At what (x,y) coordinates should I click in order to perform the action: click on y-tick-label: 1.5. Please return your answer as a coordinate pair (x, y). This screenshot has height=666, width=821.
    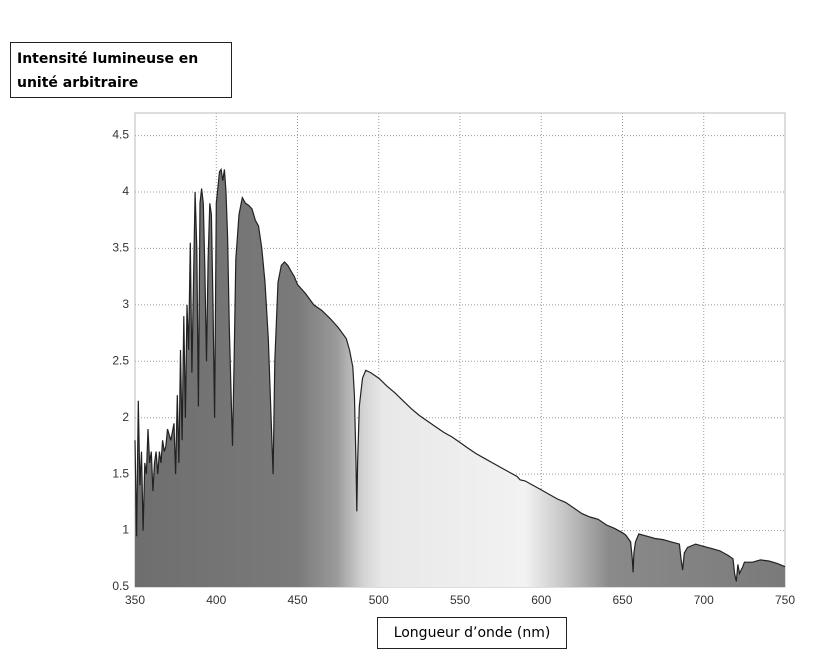
    Looking at the image, I should click on (120, 473).